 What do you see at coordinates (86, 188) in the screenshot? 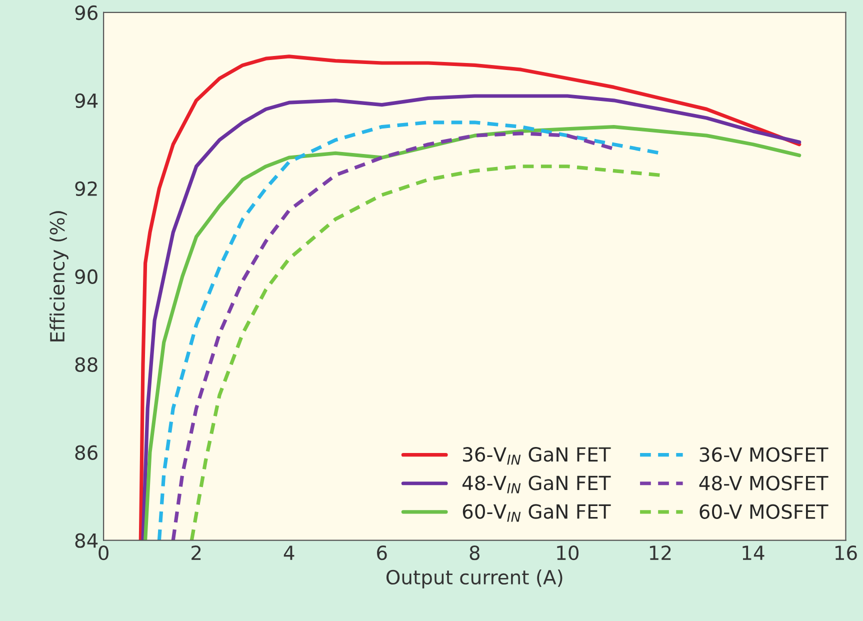
I see `y-tick-label: 92` at bounding box center [86, 188].